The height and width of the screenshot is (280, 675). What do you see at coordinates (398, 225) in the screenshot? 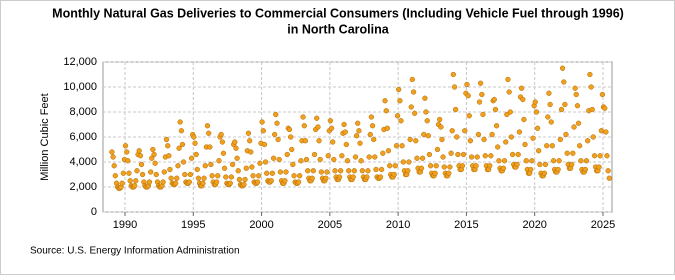
I see `x-tick-label: 2010` at bounding box center [398, 225].